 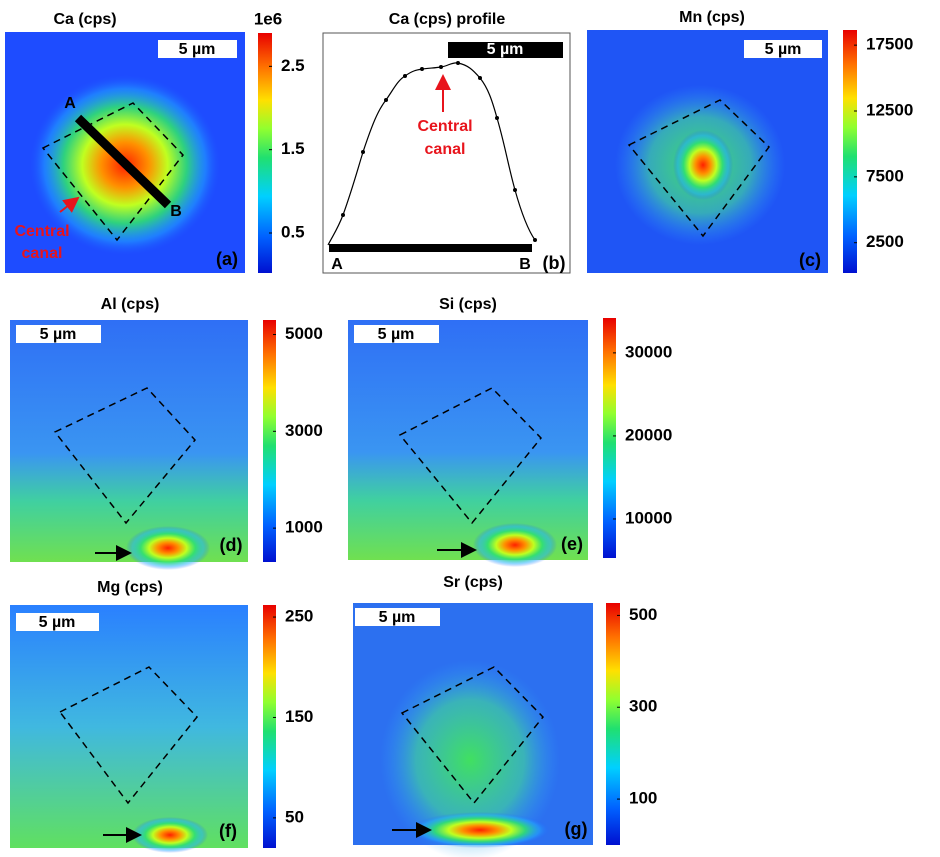 I want to click on colorbar-exponent: 1e6, so click(x=268, y=18).